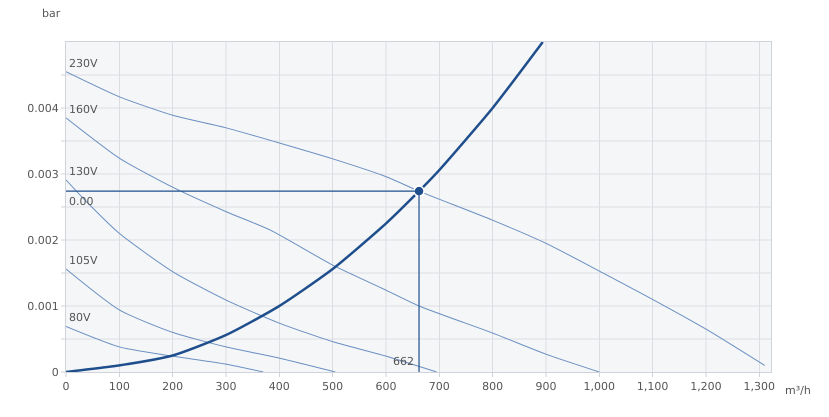  I want to click on series-label: 160V, so click(83, 109).